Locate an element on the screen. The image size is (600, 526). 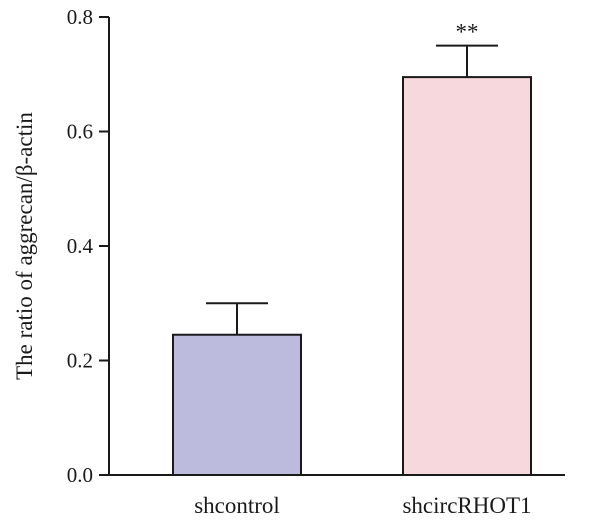
significance-group: ** is located at coordinates (467, 32).